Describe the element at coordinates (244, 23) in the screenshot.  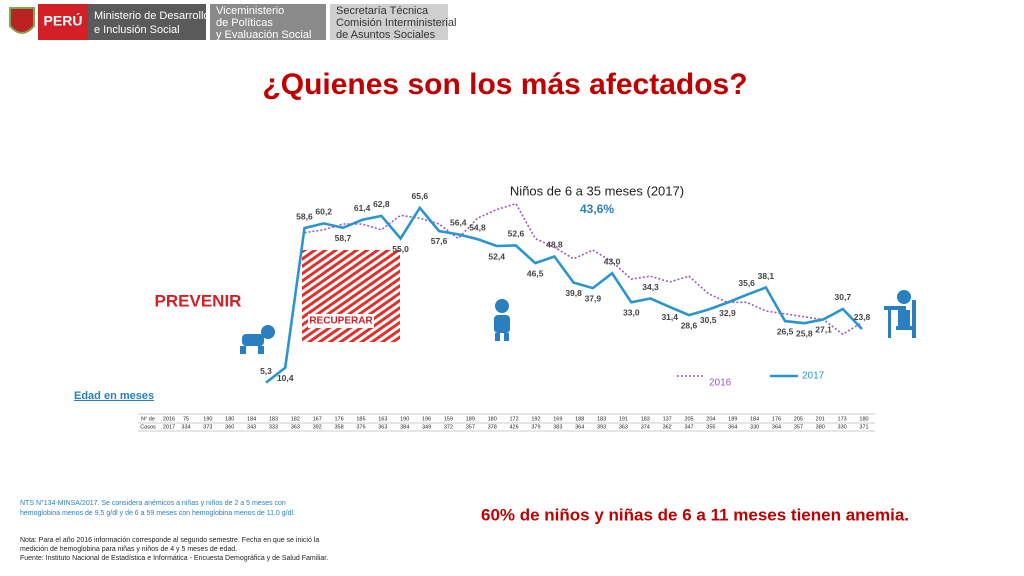
I see `vice: de Políticas` at that location.